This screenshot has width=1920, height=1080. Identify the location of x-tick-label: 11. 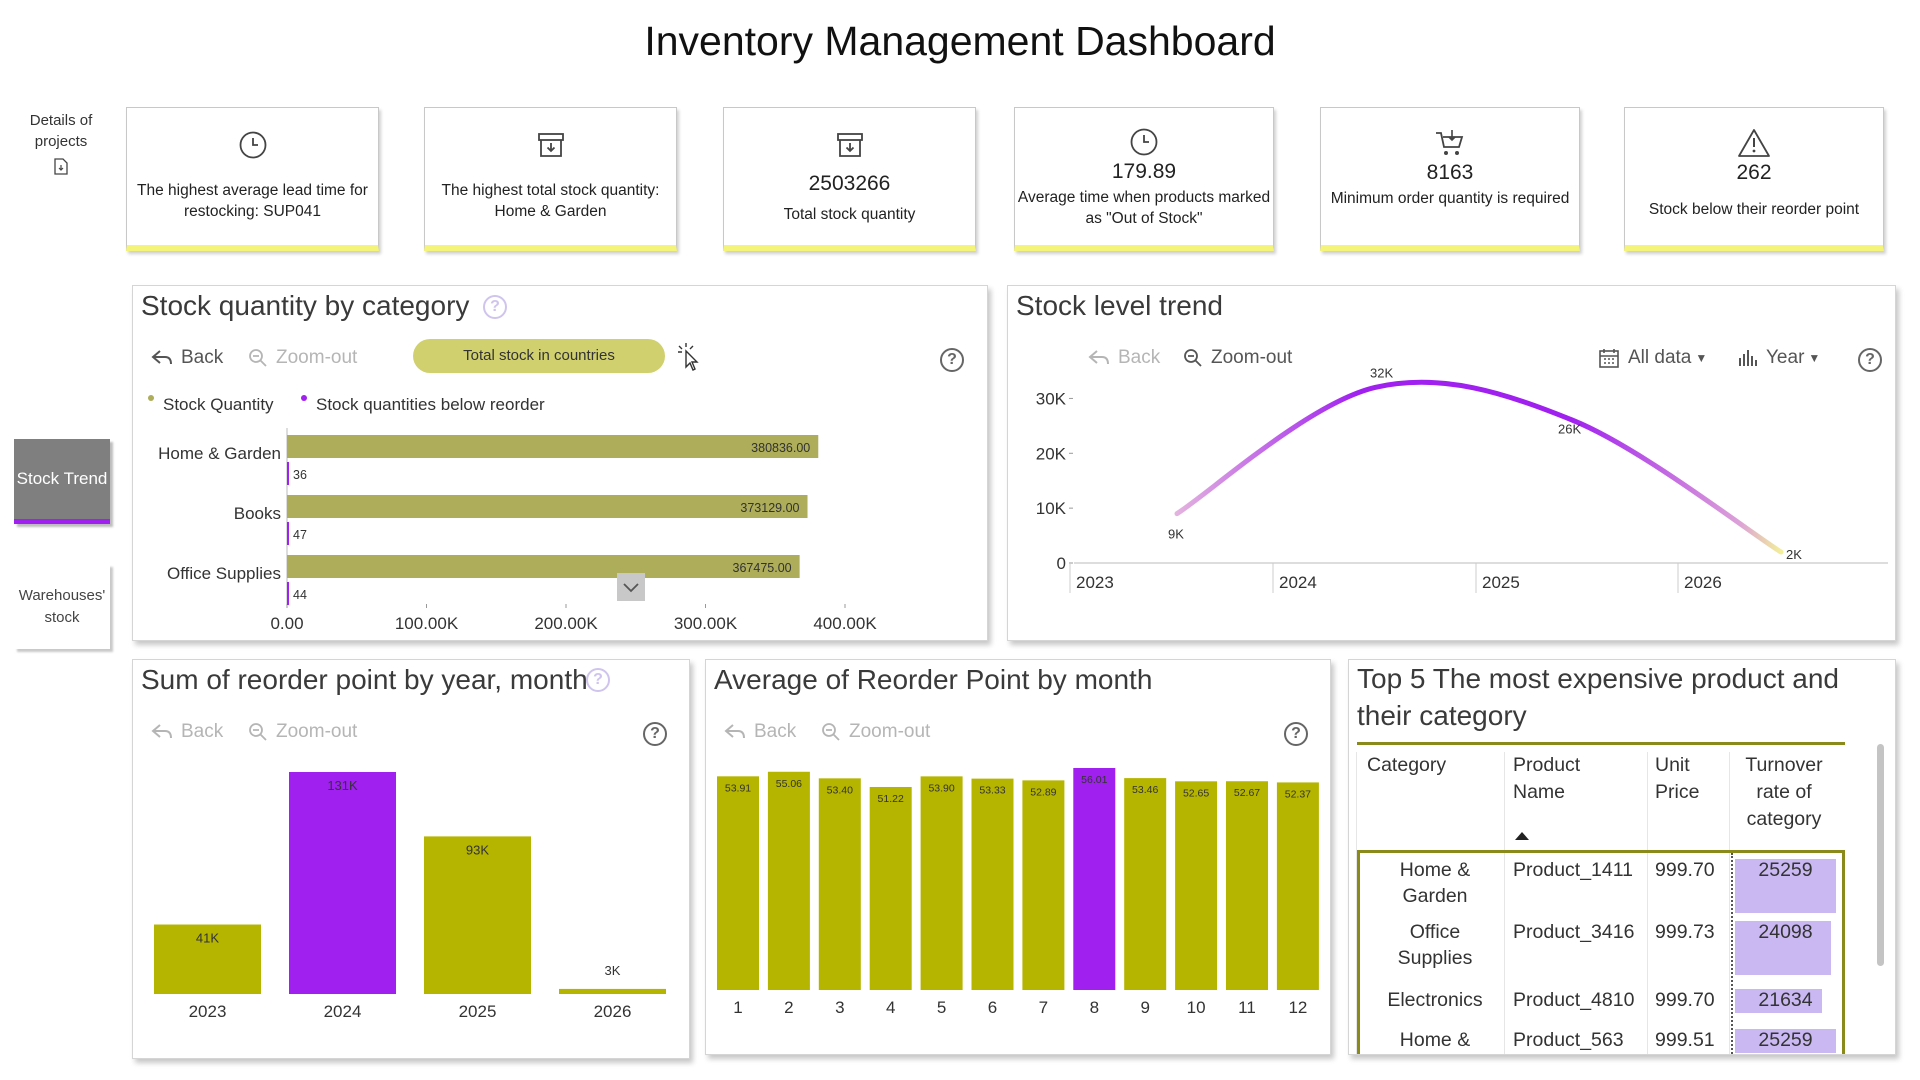
(1247, 1007).